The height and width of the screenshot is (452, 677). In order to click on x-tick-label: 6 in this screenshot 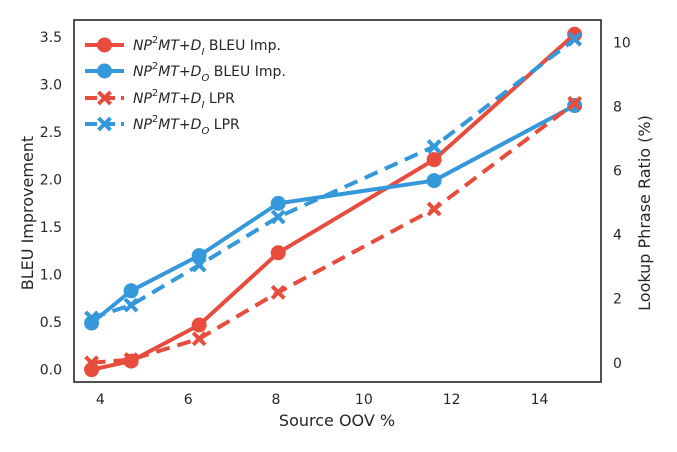, I will do `click(188, 400)`.